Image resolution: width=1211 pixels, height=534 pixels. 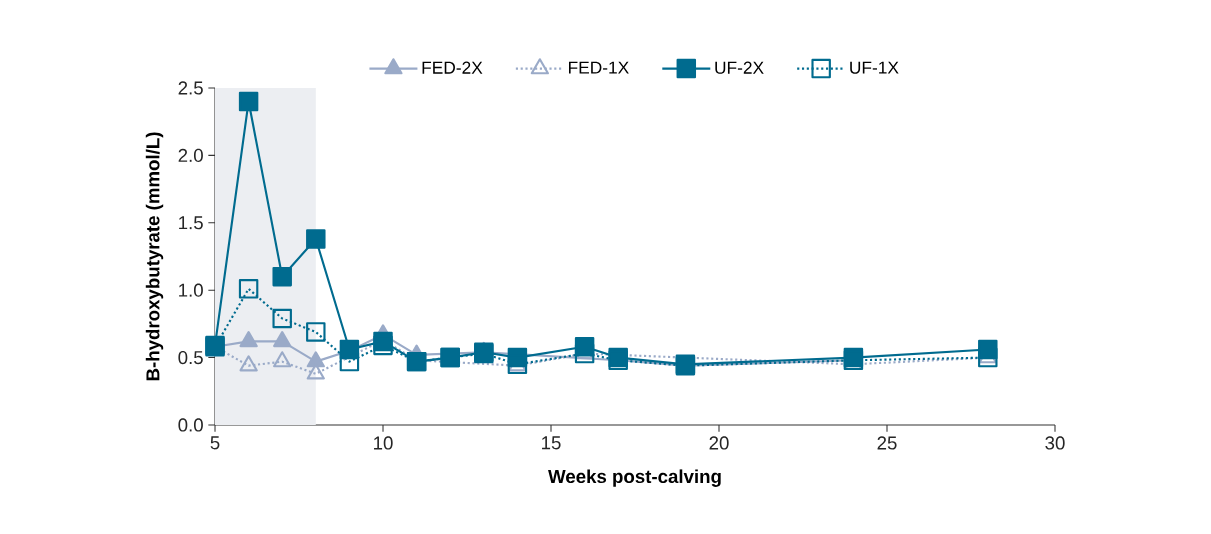 What do you see at coordinates (383, 443) in the screenshot?
I see `x-tick-label: 10` at bounding box center [383, 443].